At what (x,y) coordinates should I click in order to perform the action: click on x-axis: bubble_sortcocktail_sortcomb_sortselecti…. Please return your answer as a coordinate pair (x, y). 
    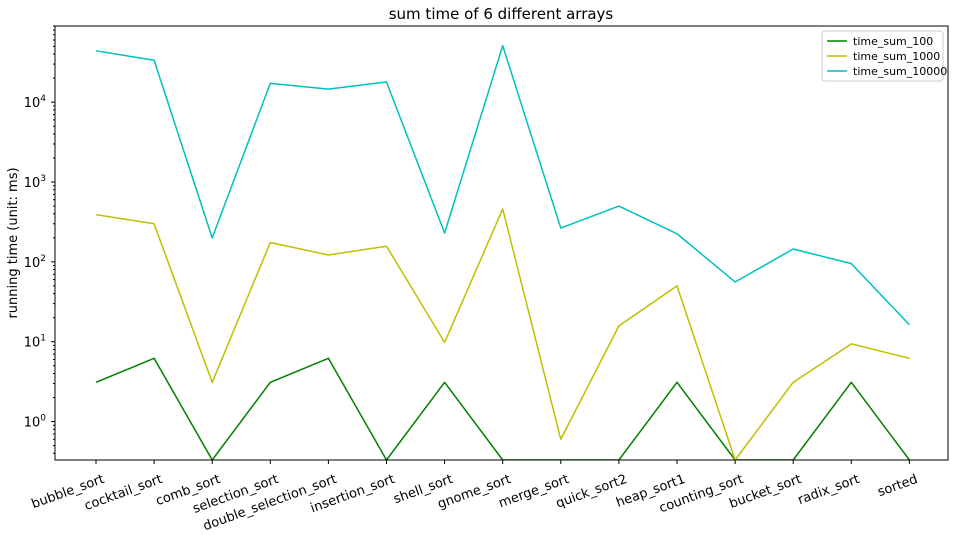
    Looking at the image, I should click on (475, 497).